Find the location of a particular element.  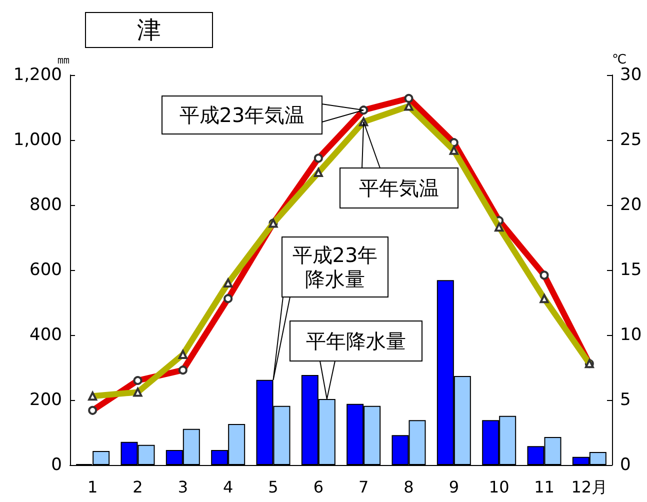

y2-tick-label: 0 is located at coordinates (625, 465).